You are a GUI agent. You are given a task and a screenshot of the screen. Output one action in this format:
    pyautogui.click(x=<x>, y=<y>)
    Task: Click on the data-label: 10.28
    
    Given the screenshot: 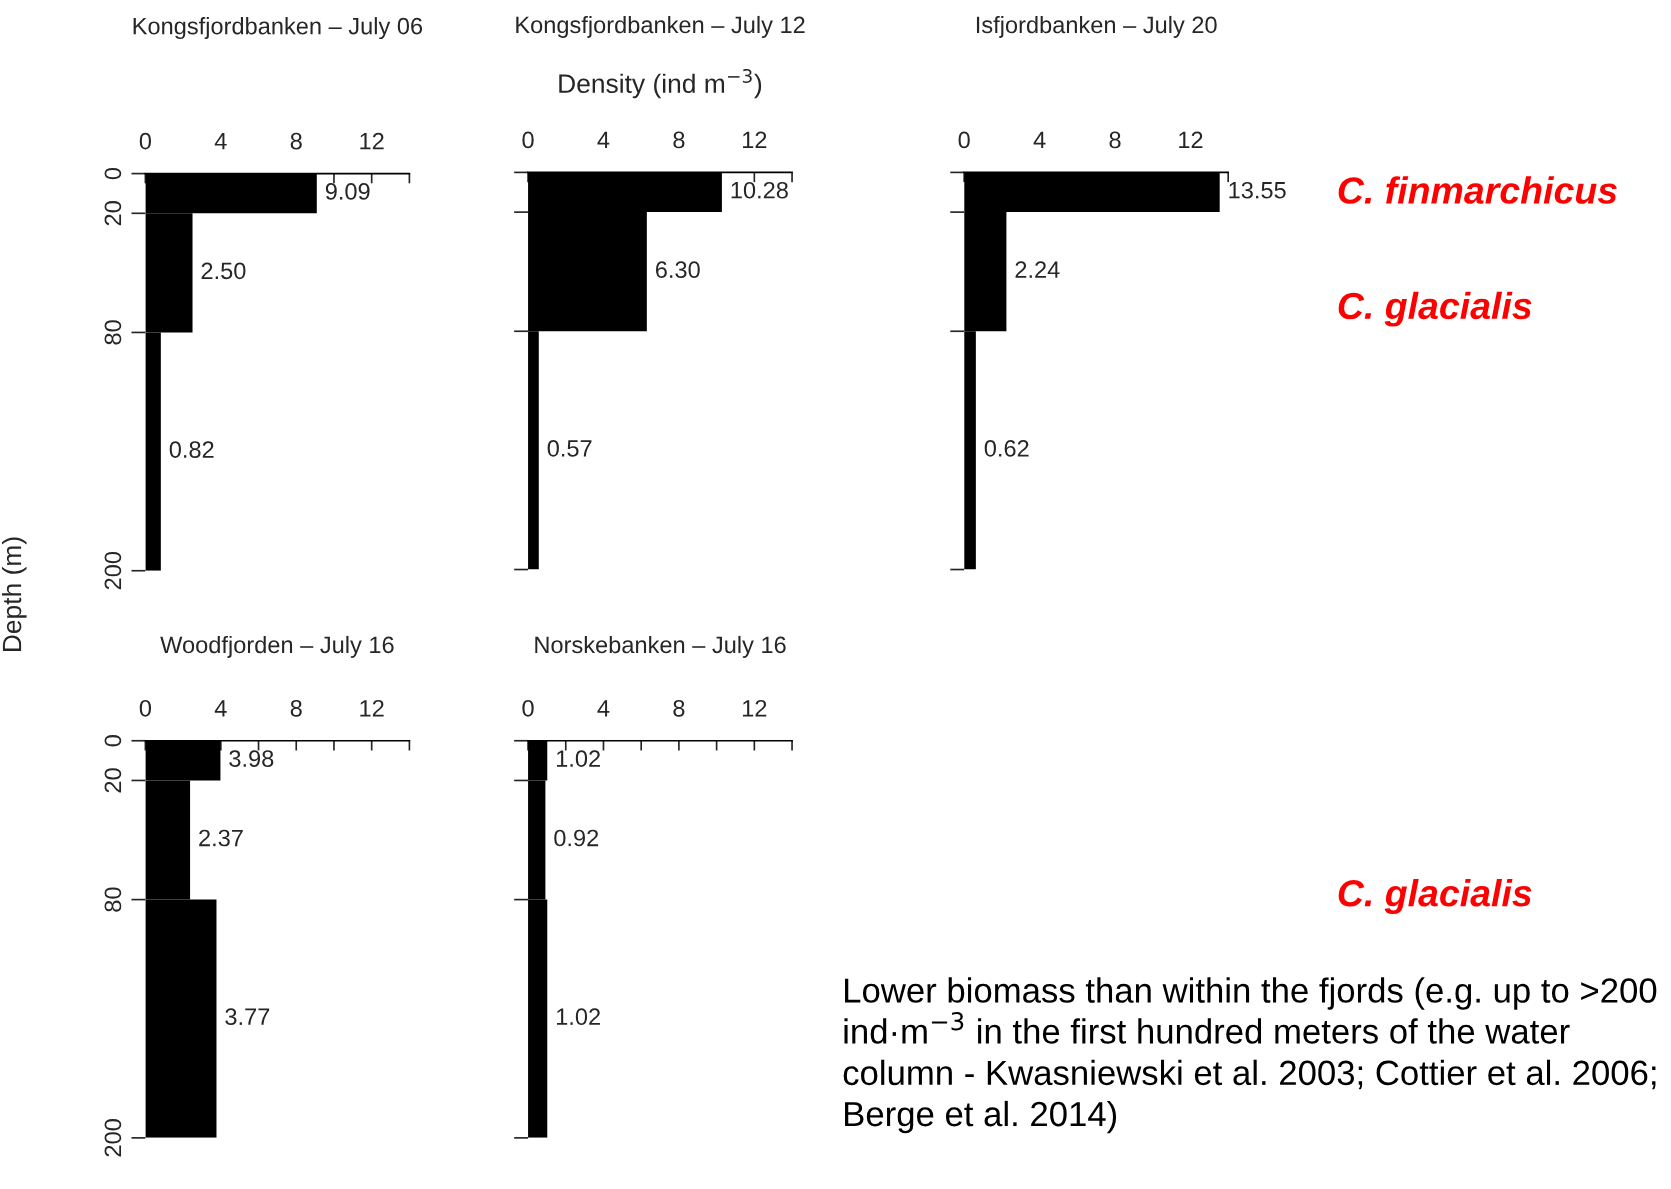 What is the action you would take?
    pyautogui.click(x=759, y=190)
    